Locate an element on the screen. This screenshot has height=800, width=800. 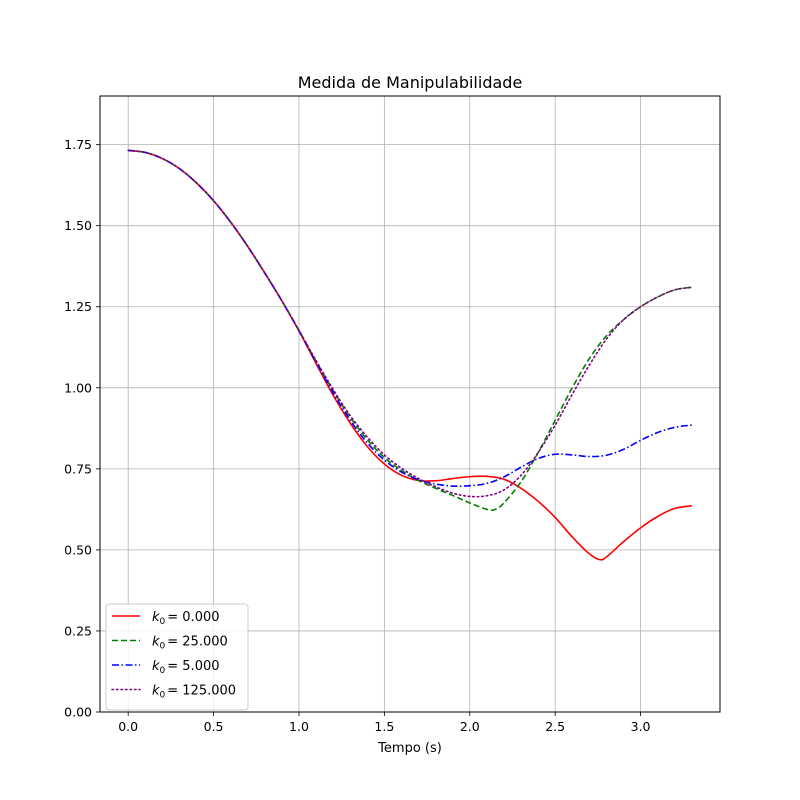
chart-title: Medida de Manipulabilidade is located at coordinates (410, 82).